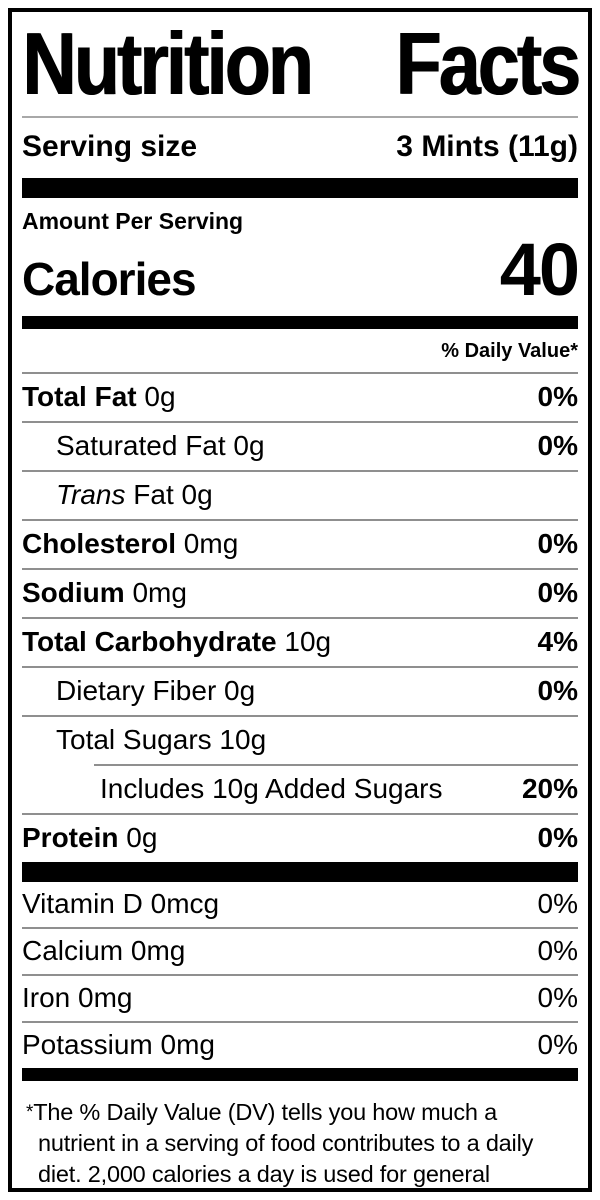  Describe the element at coordinates (90, 837) in the screenshot. I see `nutrient-name: Protein 0g` at that location.